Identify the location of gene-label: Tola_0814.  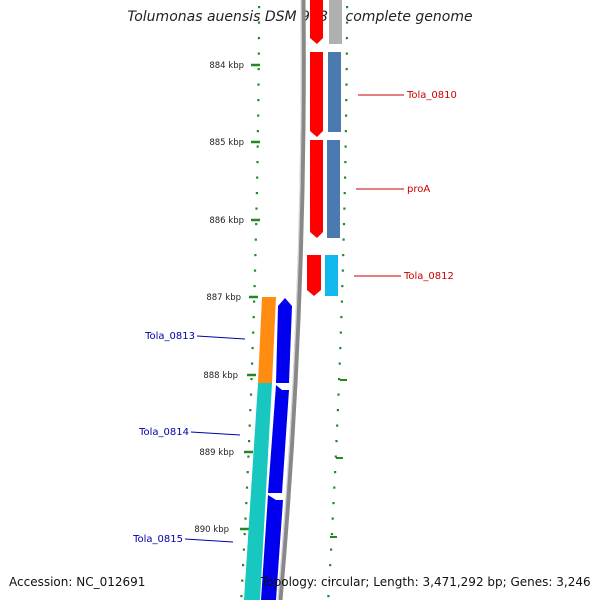
(163, 432).